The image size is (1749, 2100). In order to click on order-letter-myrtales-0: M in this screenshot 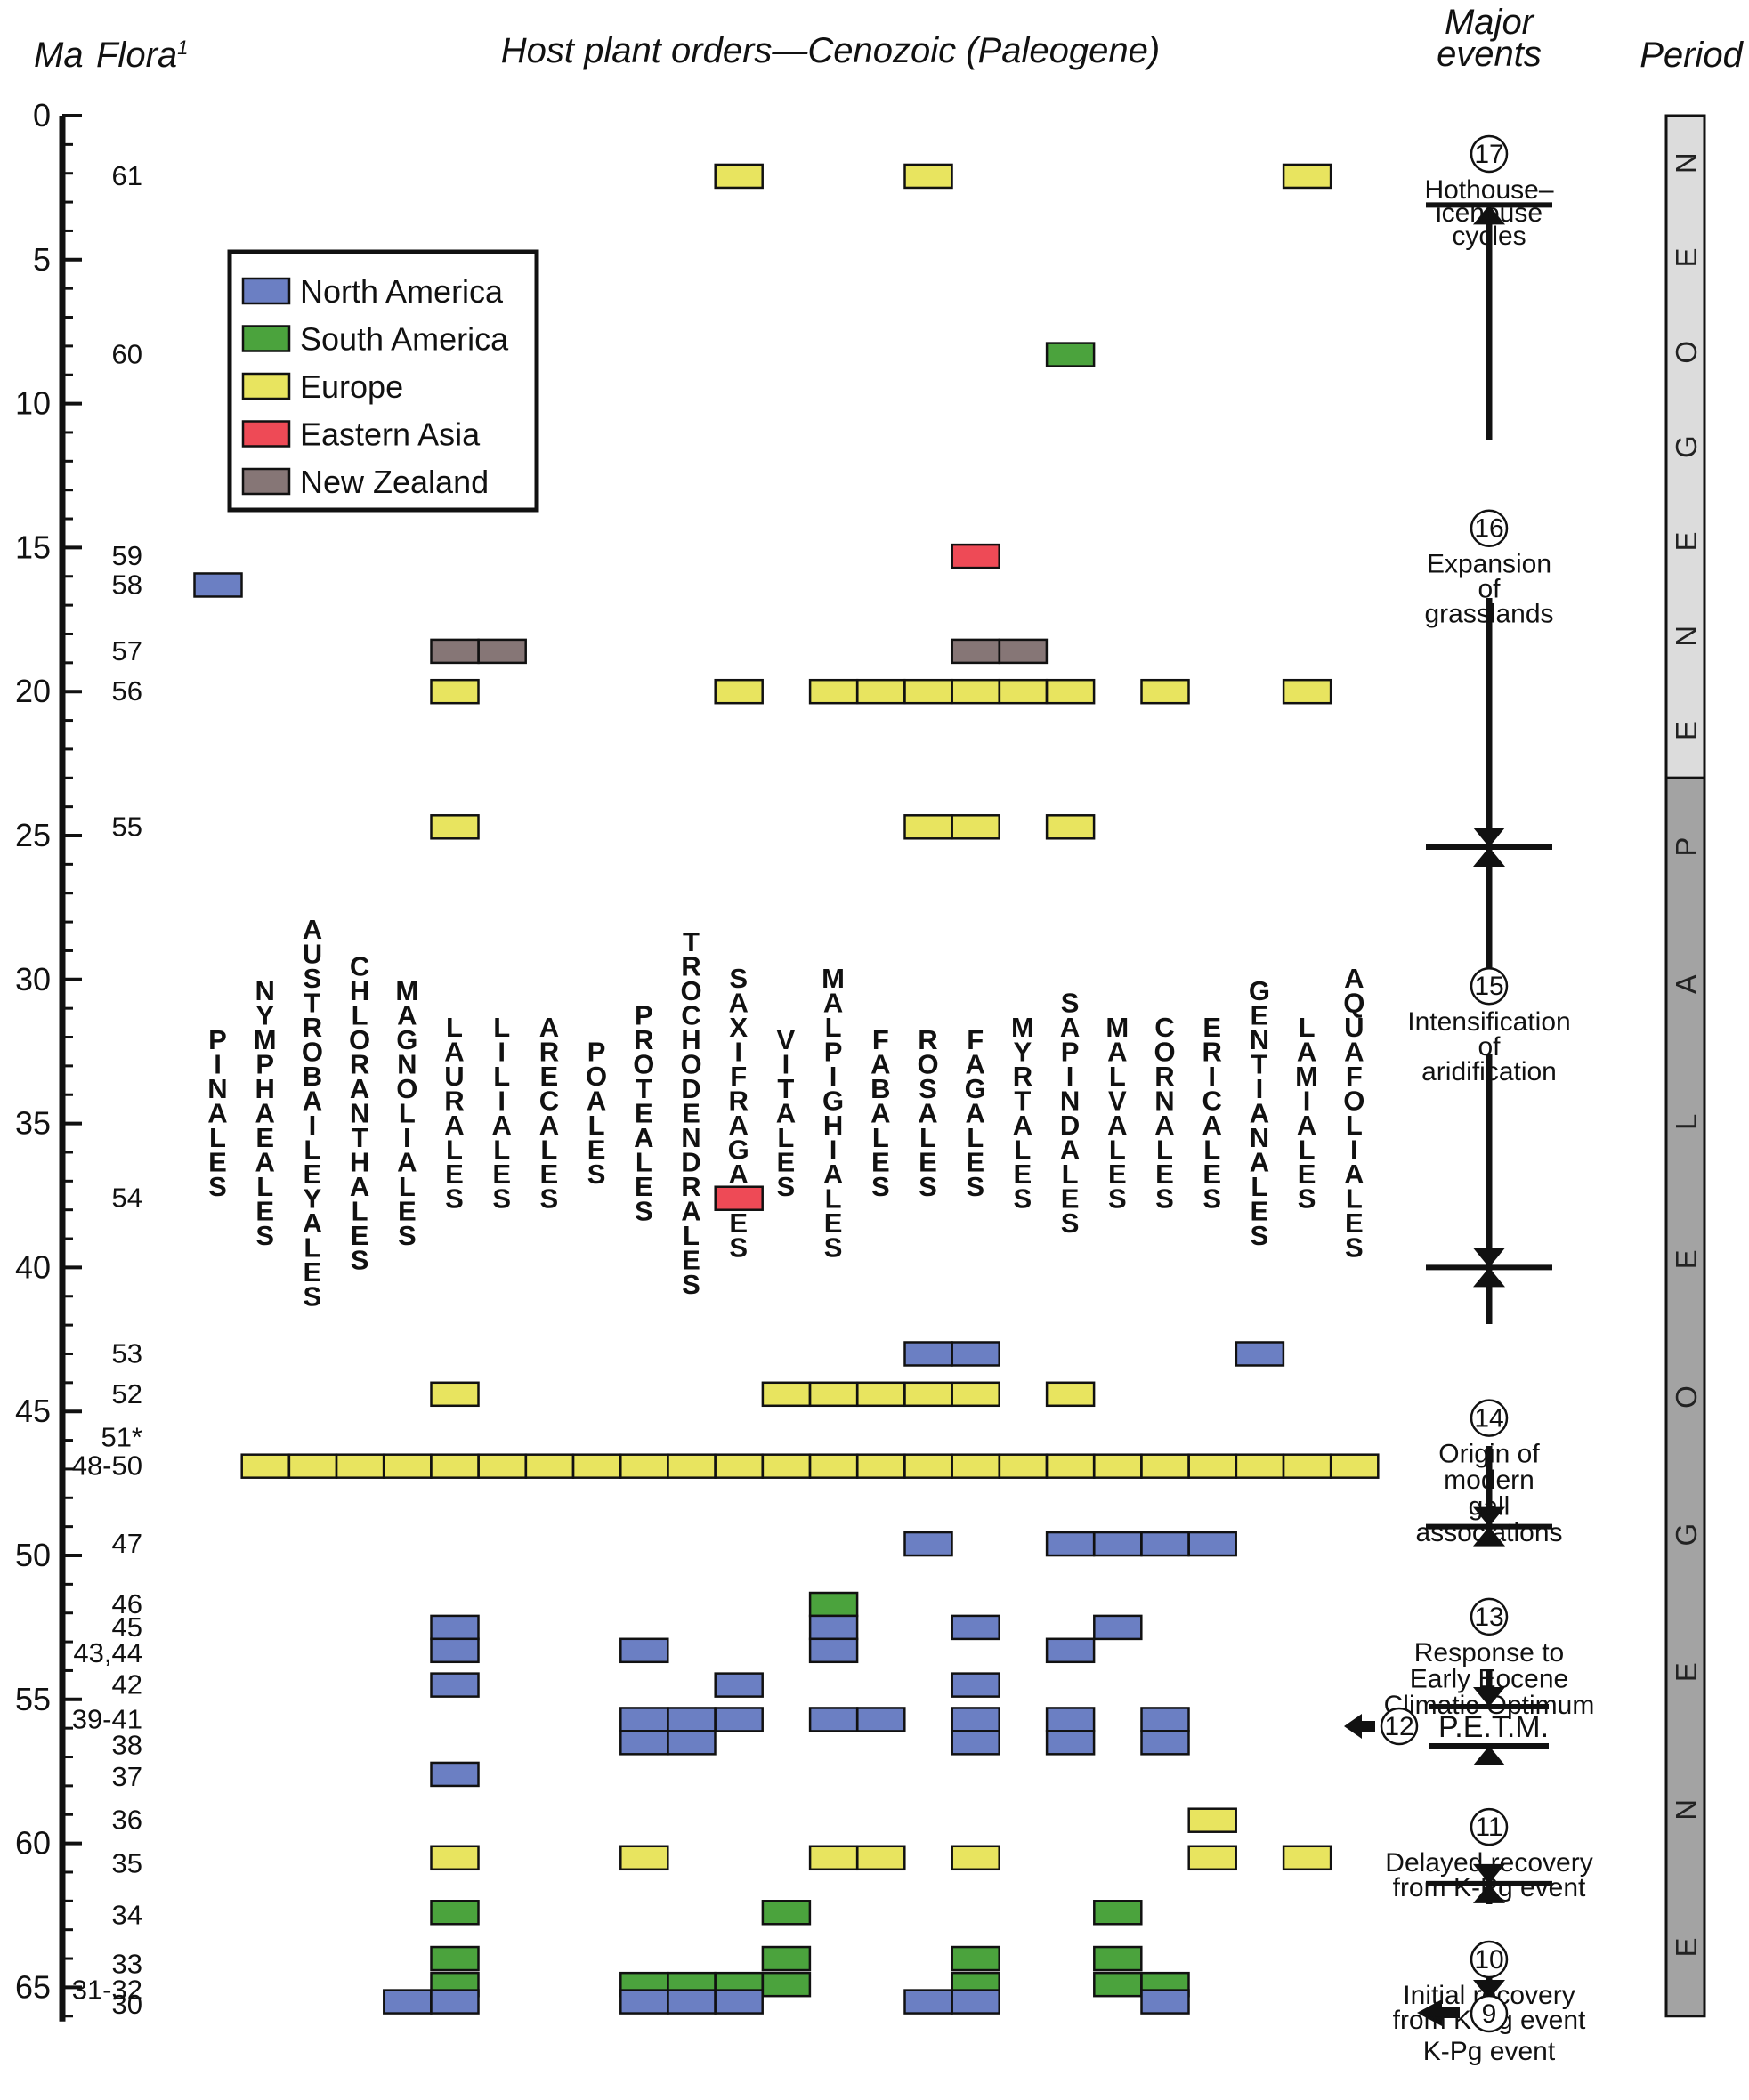, I will do `click(1022, 1027)`.